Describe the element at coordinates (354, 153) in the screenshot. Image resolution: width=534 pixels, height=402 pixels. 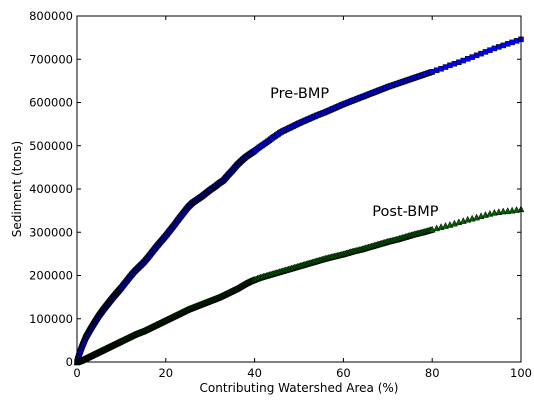
I see `annotations: Pre-BMP Post-BMP` at that location.